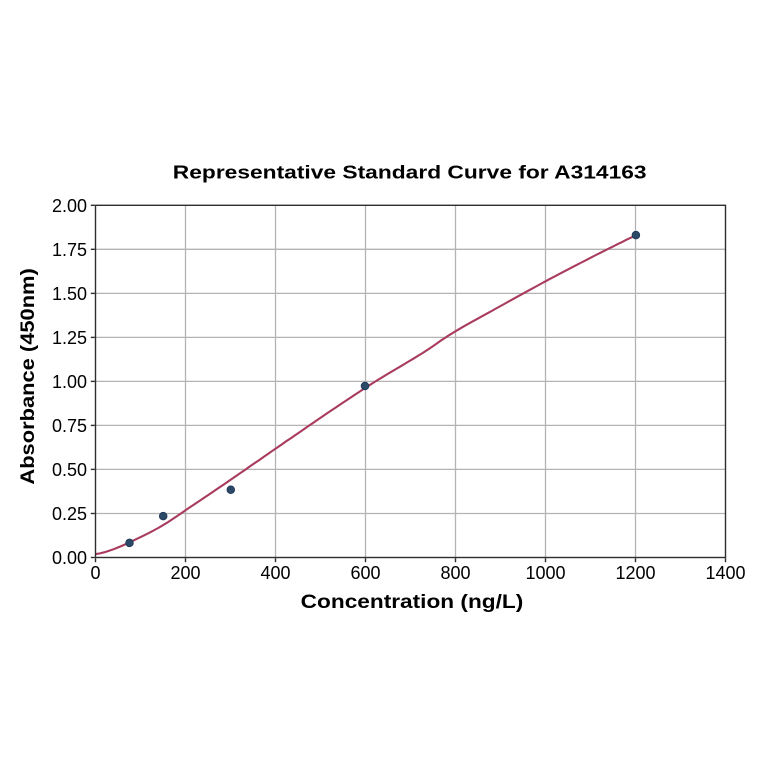 The height and width of the screenshot is (764, 764). I want to click on svg-text: 0.75, so click(69, 426).